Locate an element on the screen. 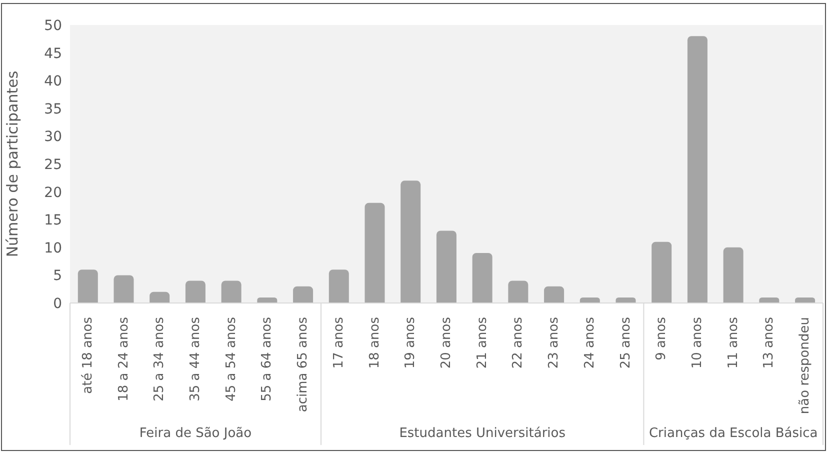 Image resolution: width=829 pixels, height=453 pixels. y-tick-label: 35 is located at coordinates (53, 109).